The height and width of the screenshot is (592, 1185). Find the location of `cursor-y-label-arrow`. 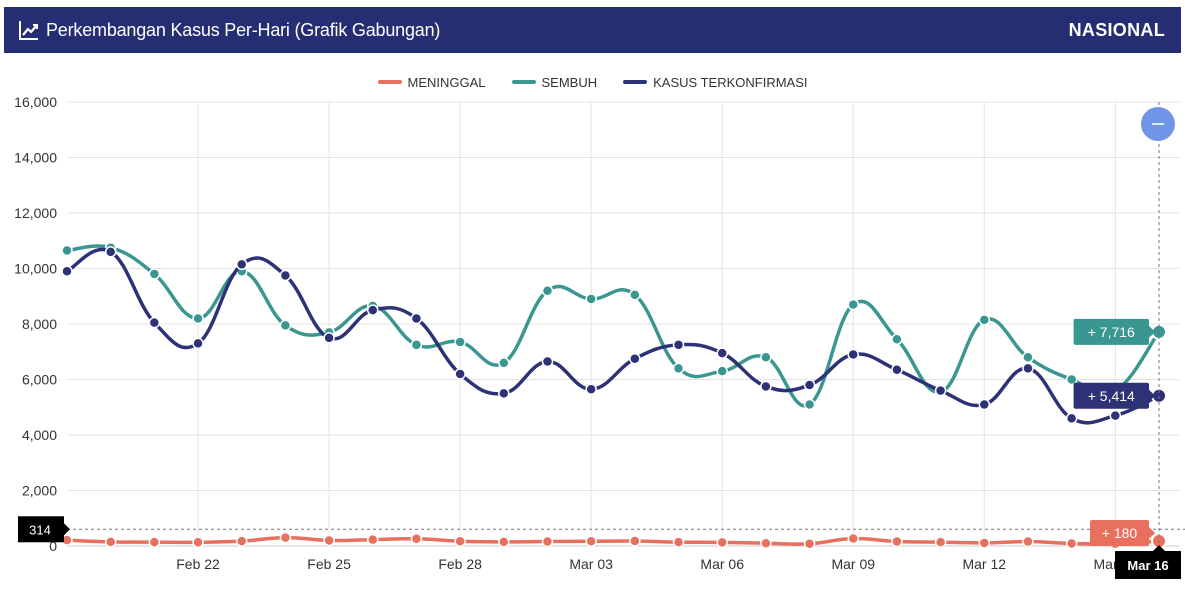

cursor-y-label-arrow is located at coordinates (67, 529).